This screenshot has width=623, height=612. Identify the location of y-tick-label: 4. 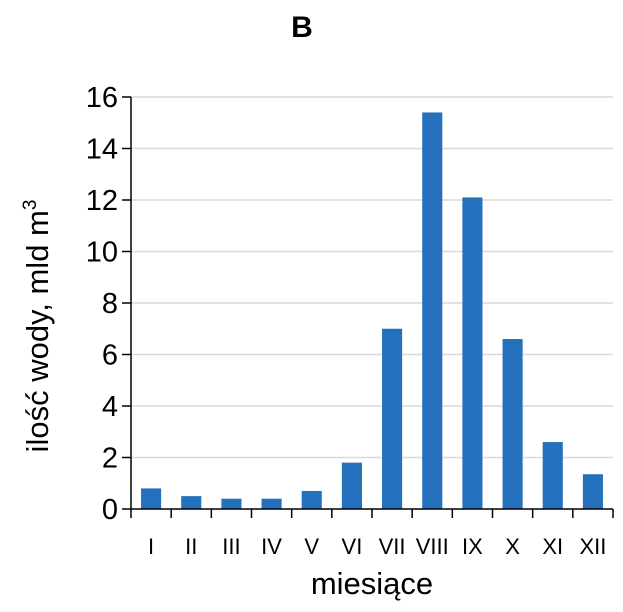
(110, 407).